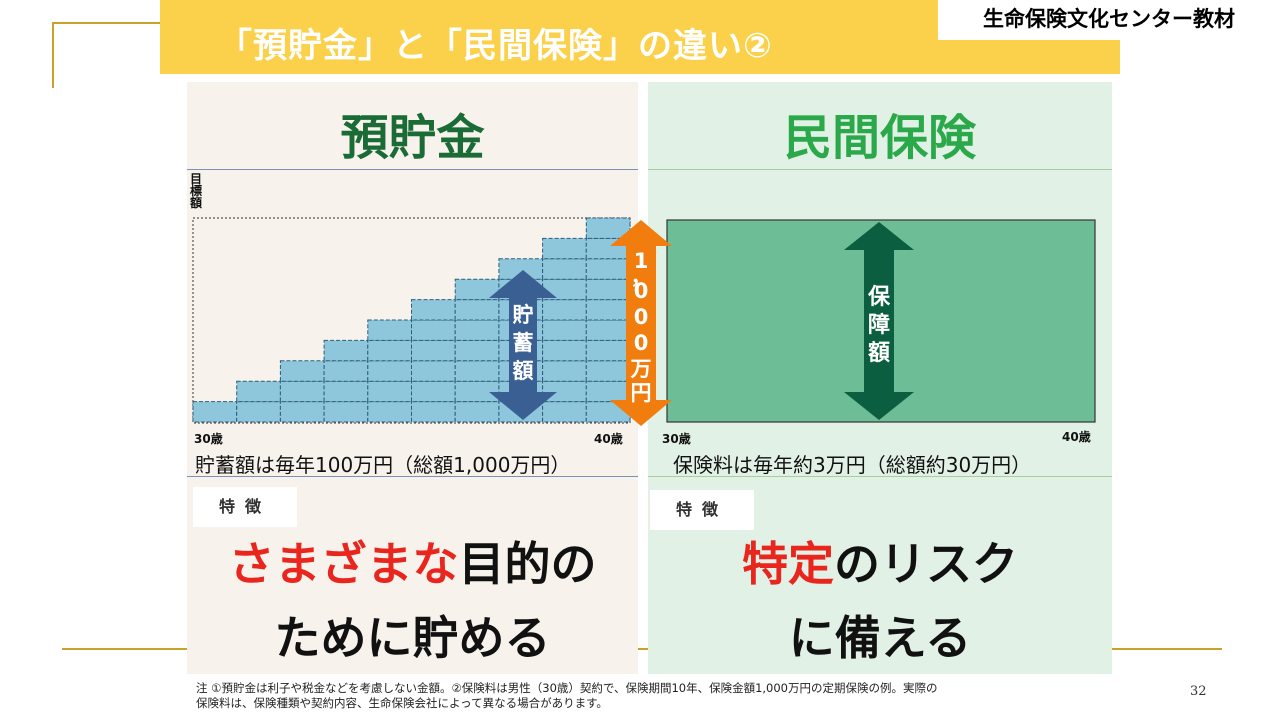 This screenshot has width=1280, height=720. I want to click on insurance-description: 保険料は毎年約3万円（総額約30万円）, so click(852, 465).